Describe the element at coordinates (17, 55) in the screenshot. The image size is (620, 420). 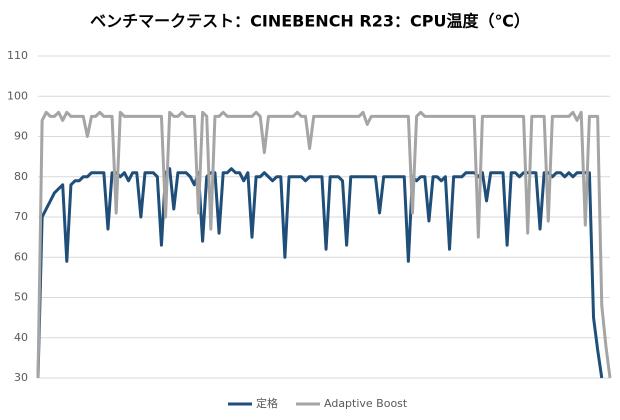
I see `y-tick-label: 110` at that location.